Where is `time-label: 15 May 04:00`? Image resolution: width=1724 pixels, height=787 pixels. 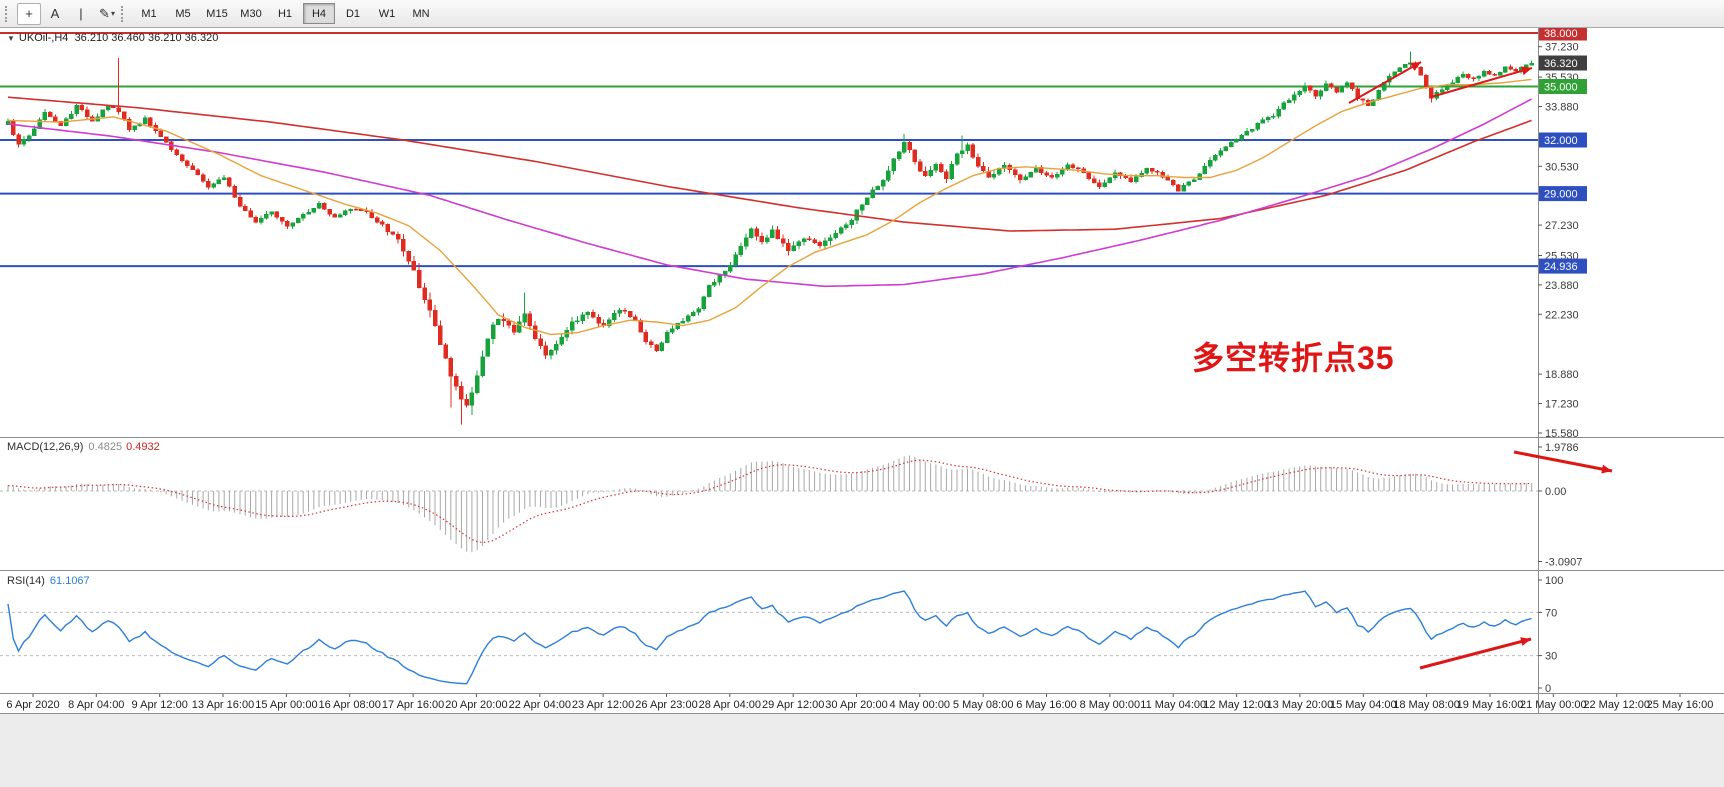
time-label: 15 May 04:00 is located at coordinates (1363, 705).